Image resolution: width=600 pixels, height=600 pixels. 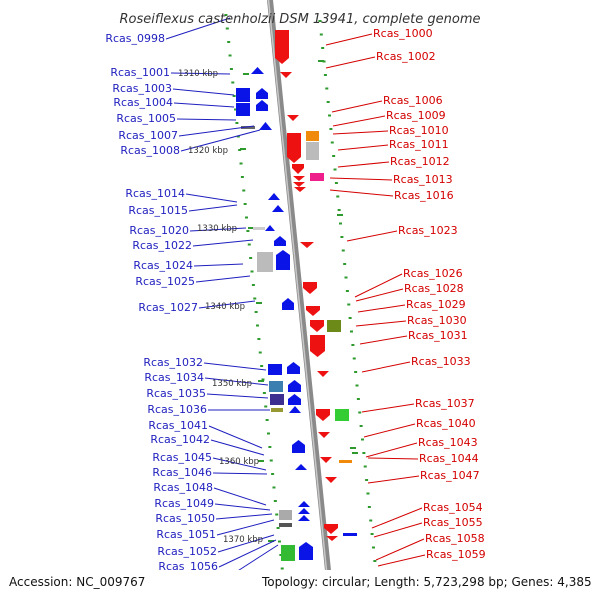 What do you see at coordinates (317, 177) in the screenshot?
I see `gene-block-magenta` at bounding box center [317, 177].